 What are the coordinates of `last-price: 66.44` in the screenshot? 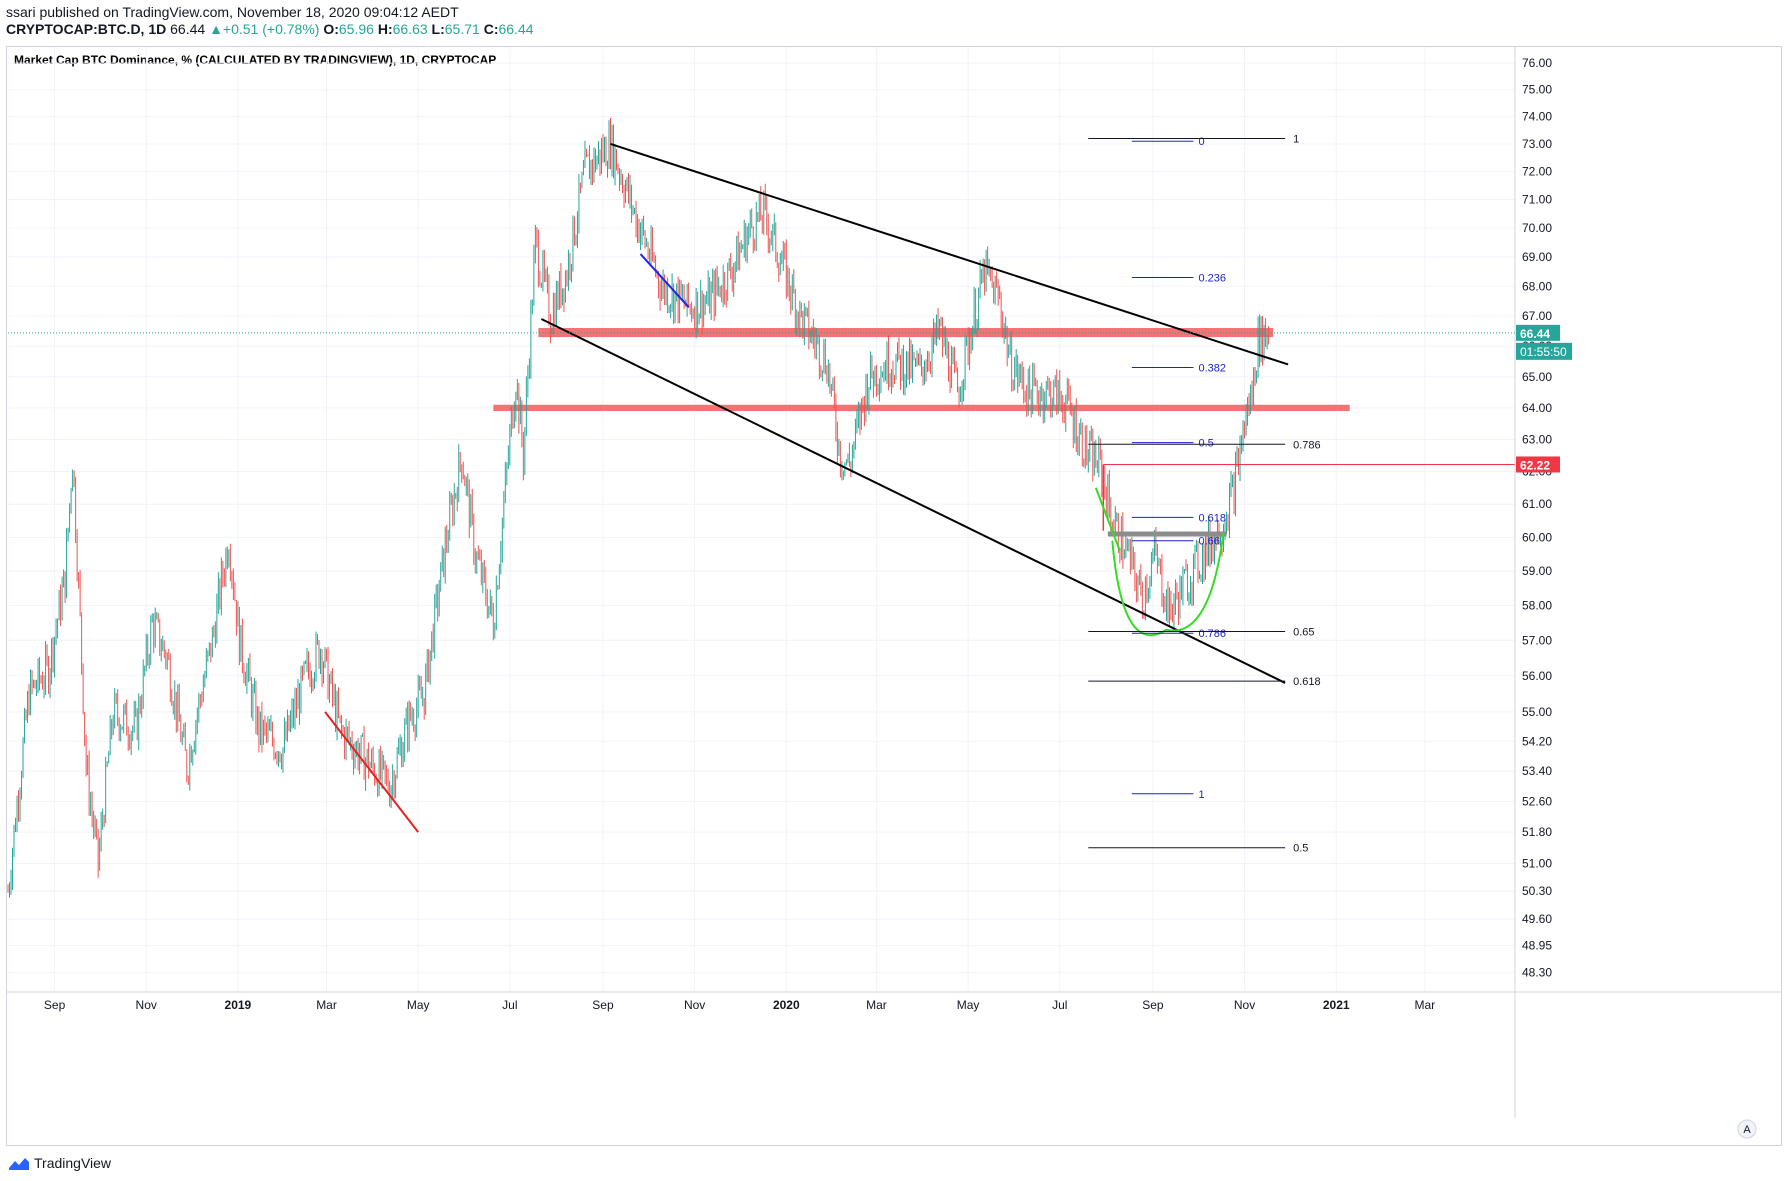 It's located at (188, 29).